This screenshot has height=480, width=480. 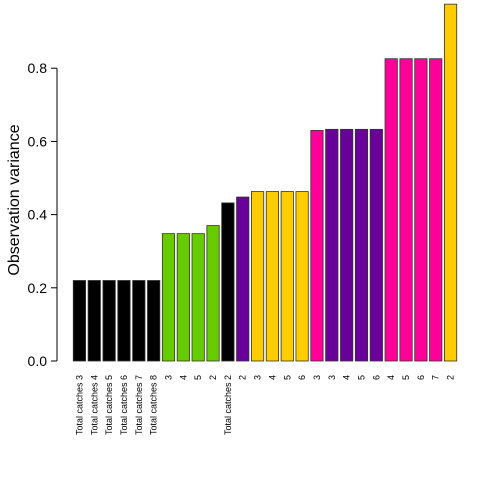 What do you see at coordinates (228, 405) in the screenshot?
I see `x-tick-label: Total catches 2` at bounding box center [228, 405].